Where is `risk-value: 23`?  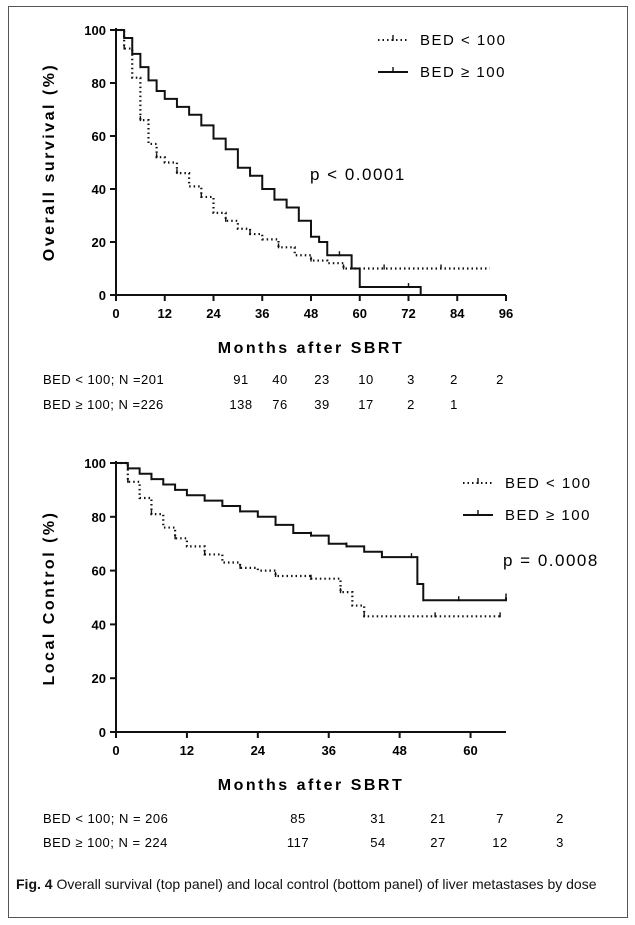 risk-value: 23 is located at coordinates (321, 379).